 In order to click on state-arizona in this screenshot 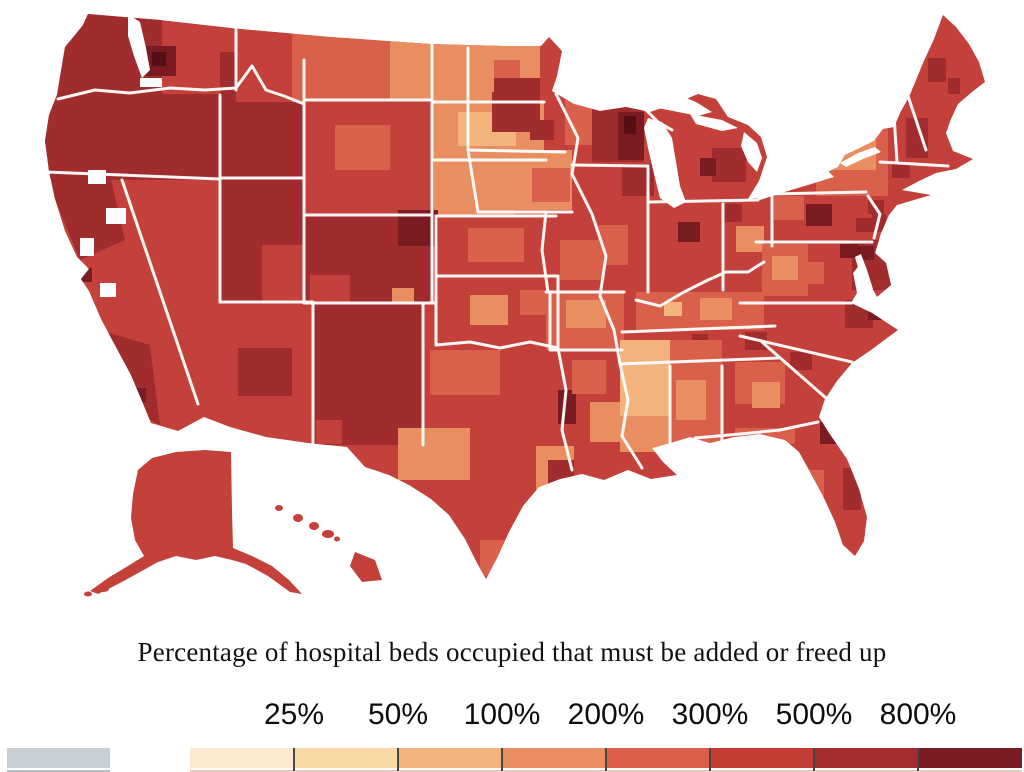, I will do `click(265, 372)`.